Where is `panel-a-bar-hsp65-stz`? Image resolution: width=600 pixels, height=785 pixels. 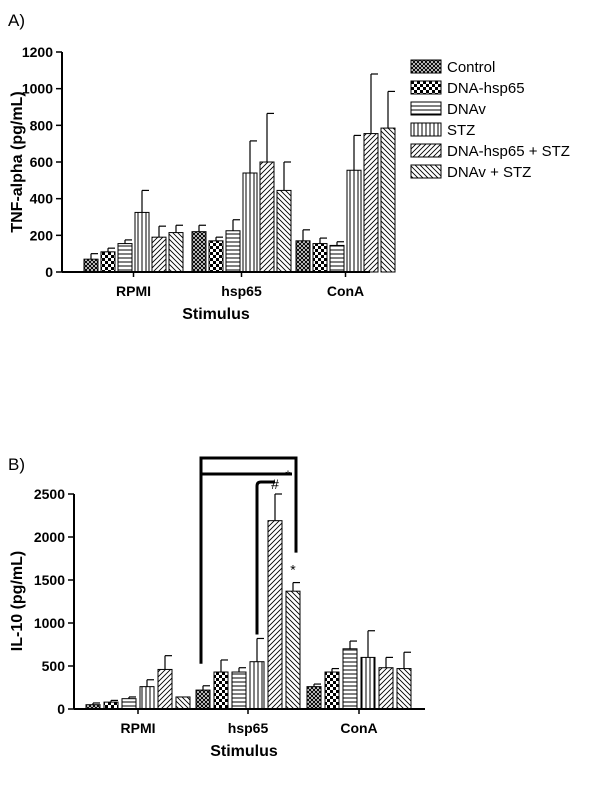
panel-a-bar-hsp65-stz is located at coordinates (250, 222).